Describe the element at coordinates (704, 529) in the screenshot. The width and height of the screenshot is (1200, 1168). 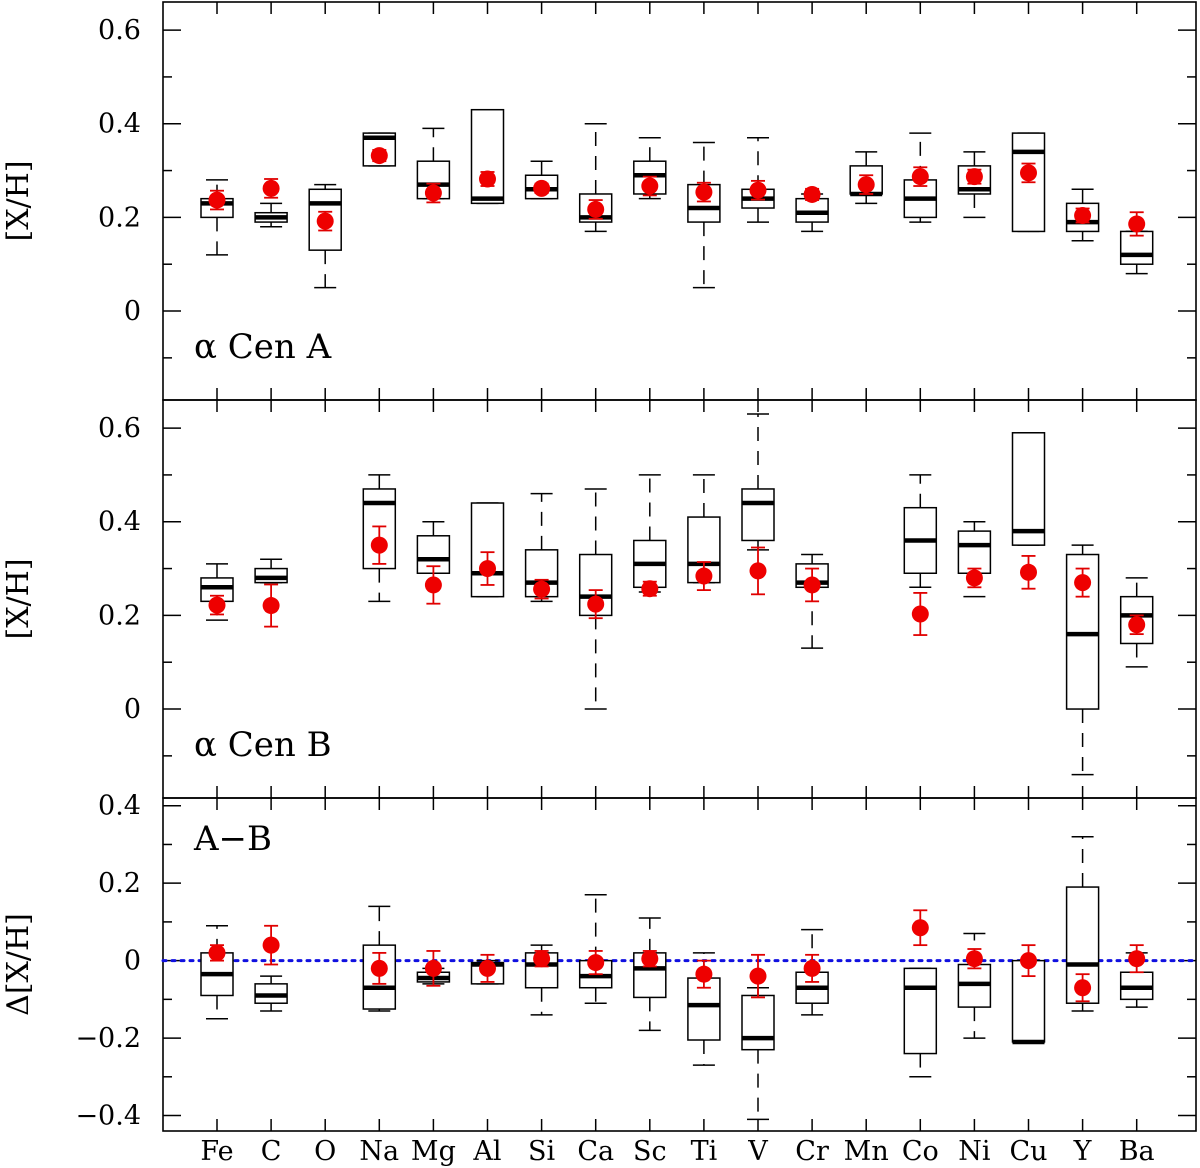
I see `box-Ti` at that location.